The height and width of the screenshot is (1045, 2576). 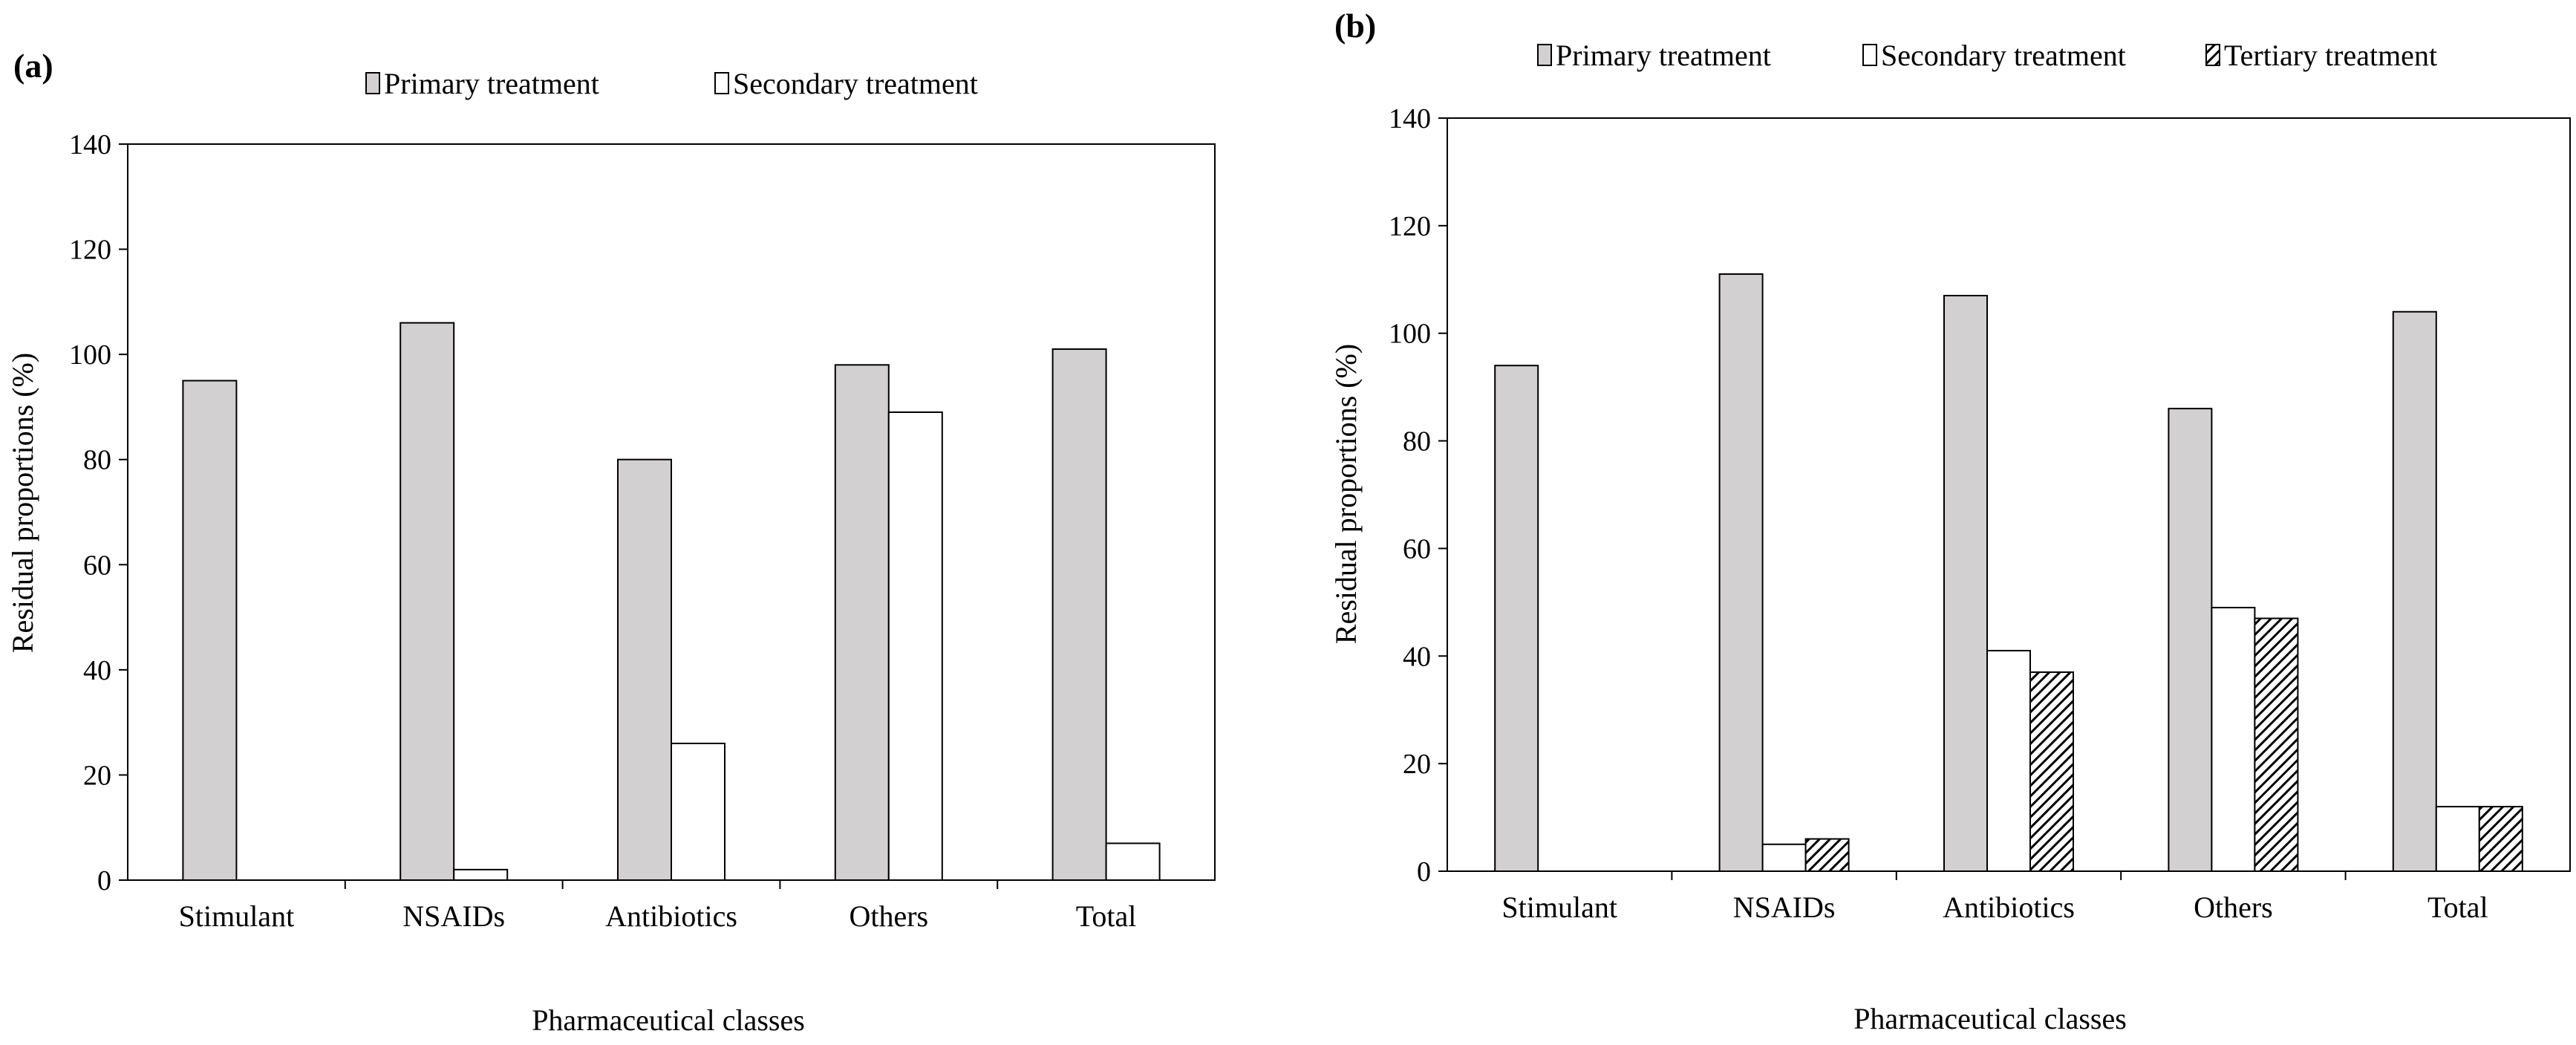 I want to click on bar-a-primary-stimulant, so click(x=210, y=630).